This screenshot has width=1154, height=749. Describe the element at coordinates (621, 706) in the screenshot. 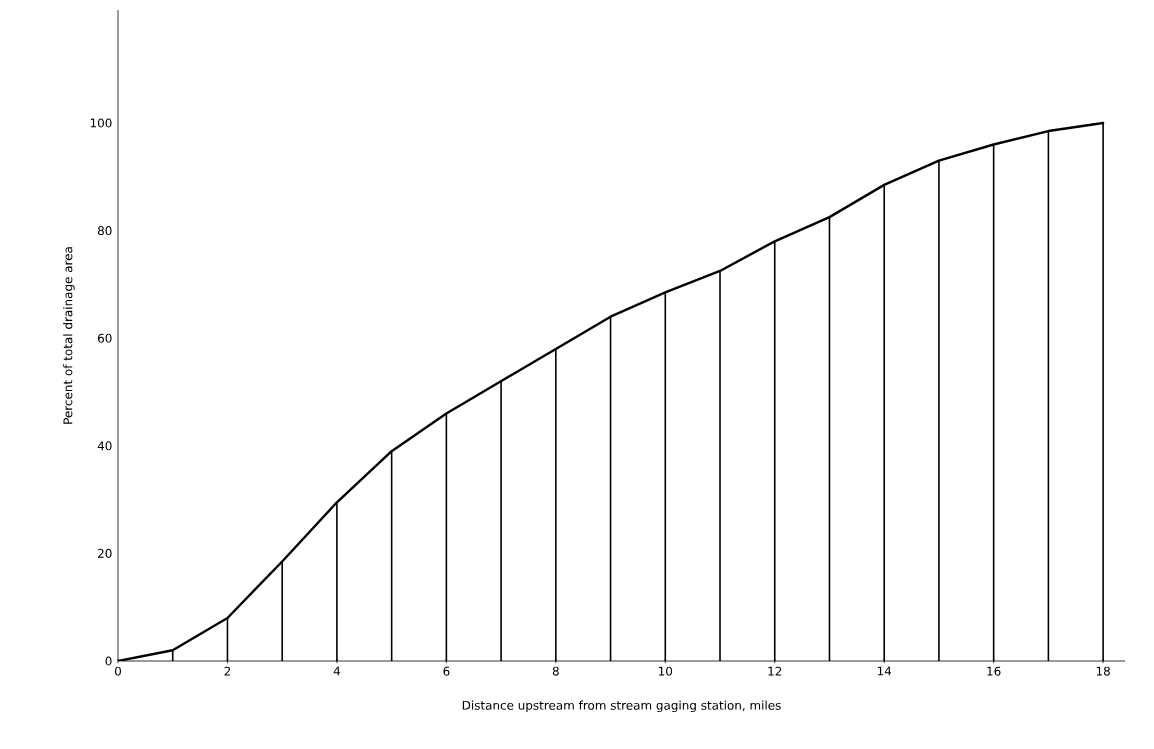

I see `x-axis-title: Distance upstream from stream gaging station, miles` at that location.